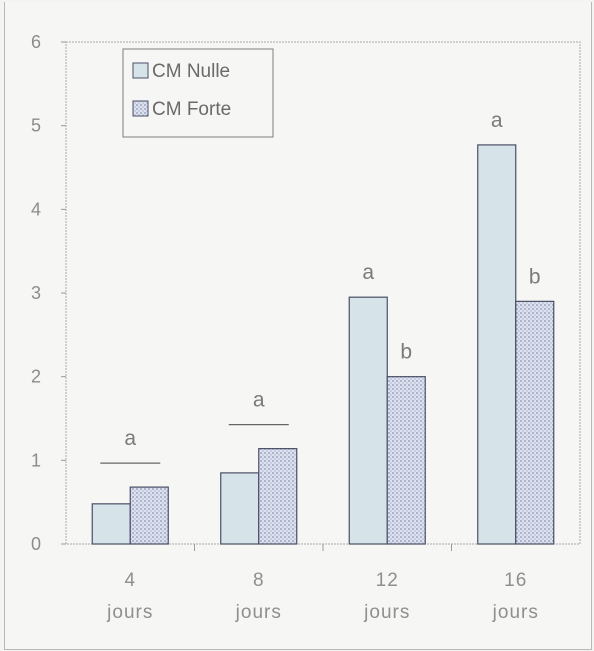  I want to click on x-tick-label: 4, so click(130, 580).